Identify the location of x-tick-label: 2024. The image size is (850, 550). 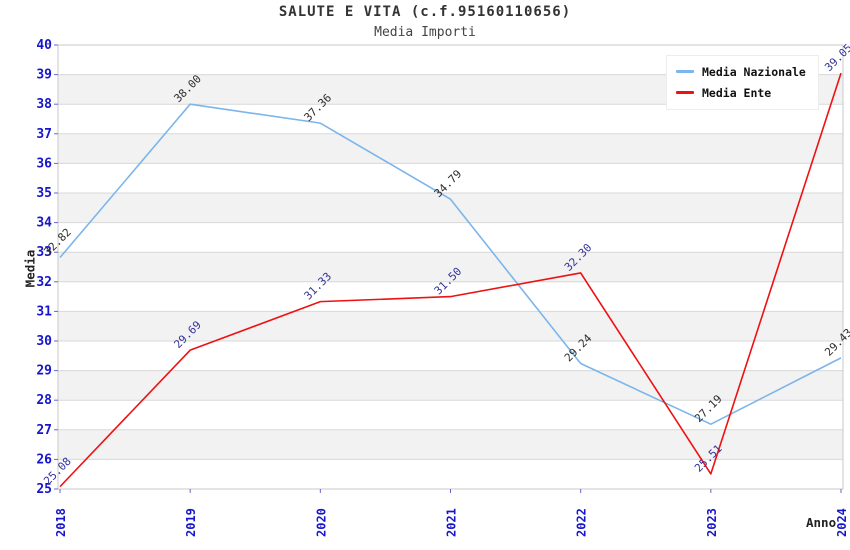
(842, 522).